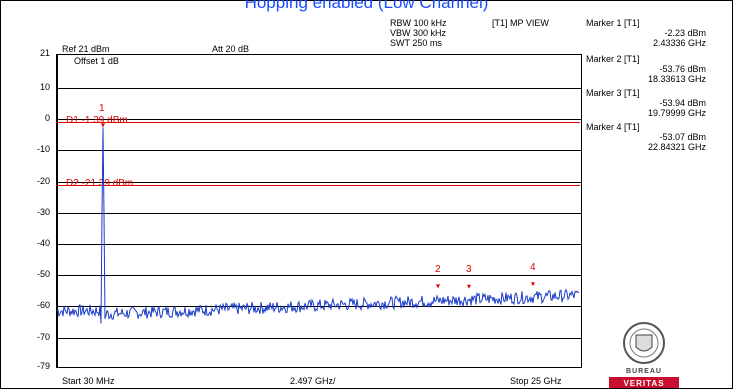  I want to click on bureau-veritas-logo: BUREAU VERITAS, so click(644, 355).